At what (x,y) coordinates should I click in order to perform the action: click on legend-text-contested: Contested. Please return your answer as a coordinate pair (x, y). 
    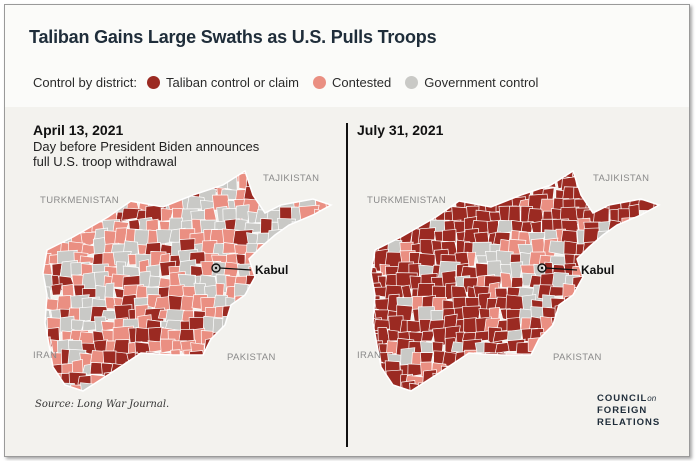
    Looking at the image, I should click on (362, 82).